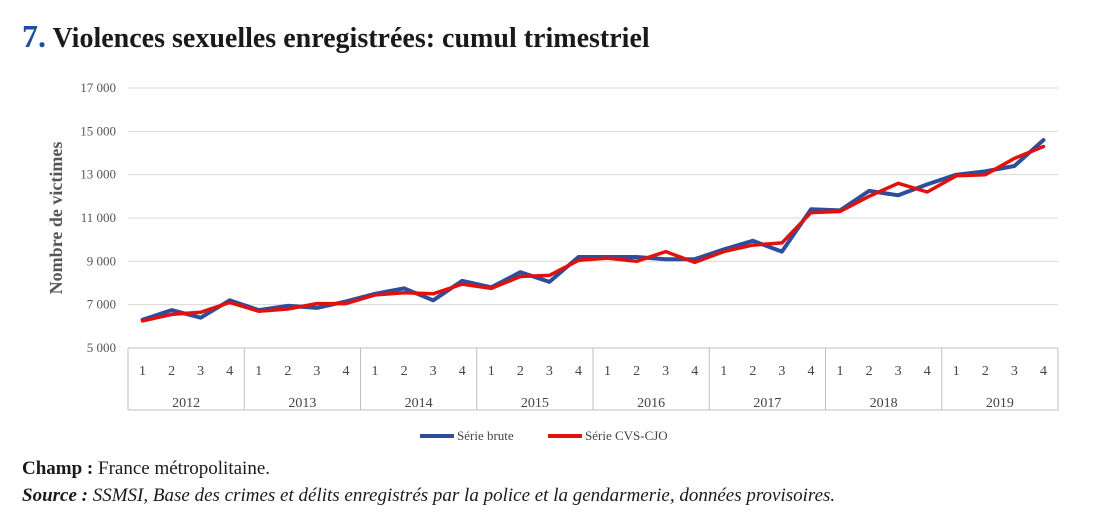  Describe the element at coordinates (651, 403) in the screenshot. I see `year-tick-label: 2016` at that location.